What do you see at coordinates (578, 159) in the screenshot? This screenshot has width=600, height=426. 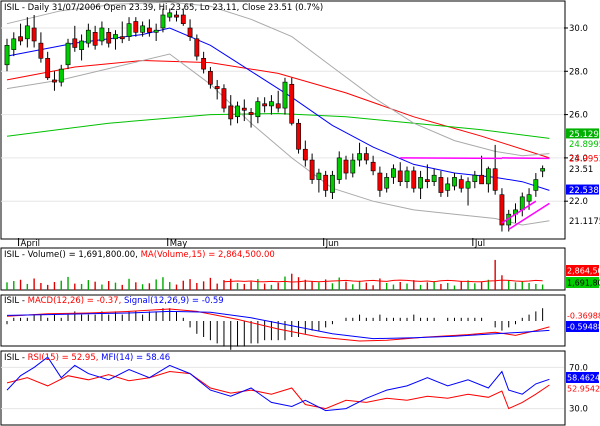 I see `price-tick-label: 24.0` at bounding box center [578, 159].